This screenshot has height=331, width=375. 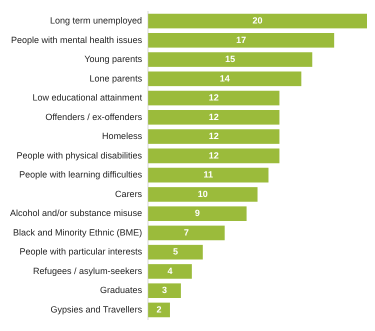 I want to click on data-label: 5, so click(x=175, y=251).